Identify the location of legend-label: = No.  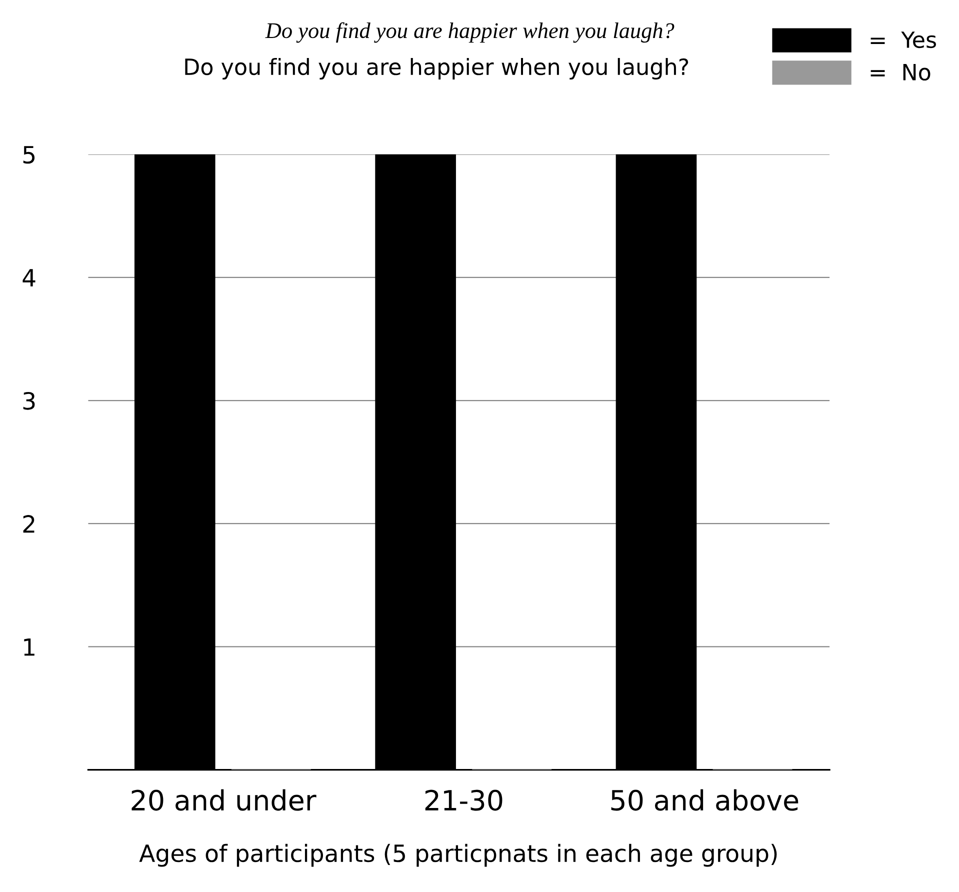
(900, 72).